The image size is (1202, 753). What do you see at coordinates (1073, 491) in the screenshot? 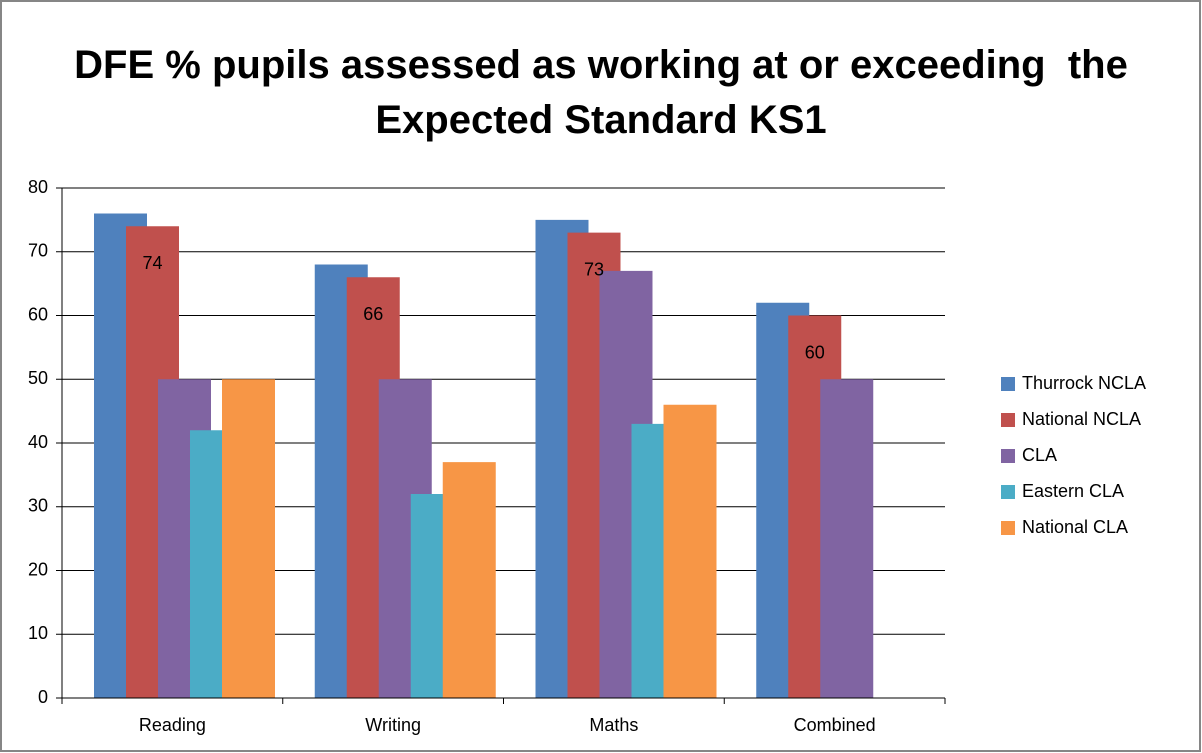
I see `legend-label: Eastern CLA` at bounding box center [1073, 491].